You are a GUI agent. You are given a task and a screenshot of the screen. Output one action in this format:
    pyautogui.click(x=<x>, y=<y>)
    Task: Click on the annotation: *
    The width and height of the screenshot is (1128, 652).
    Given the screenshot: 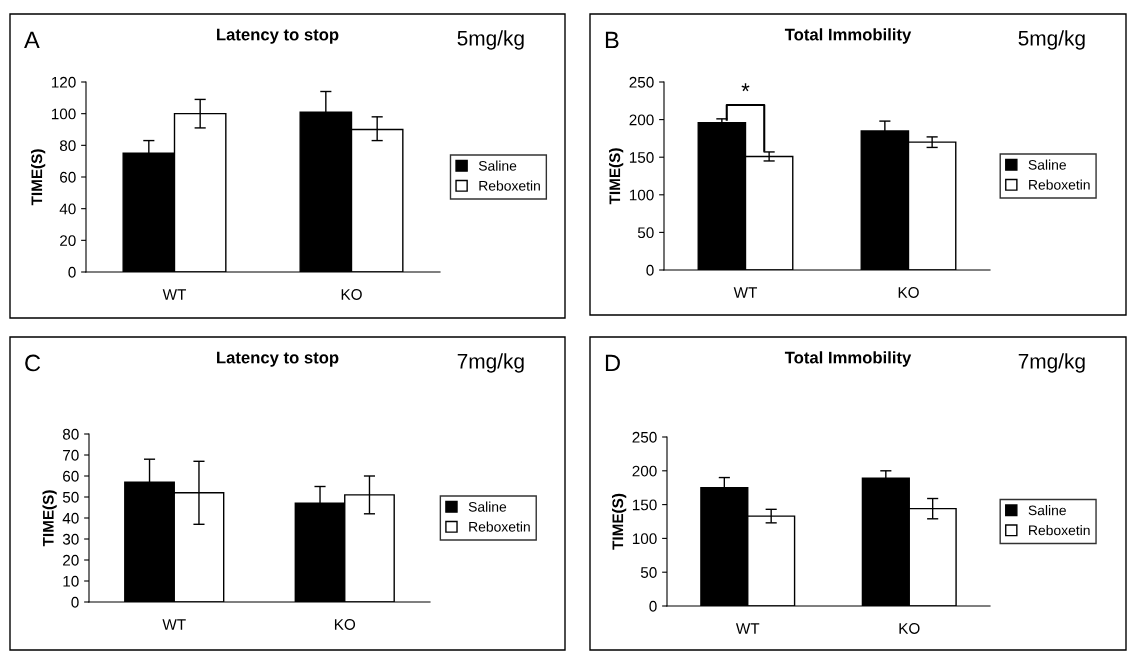 What is the action you would take?
    pyautogui.click(x=745, y=87)
    